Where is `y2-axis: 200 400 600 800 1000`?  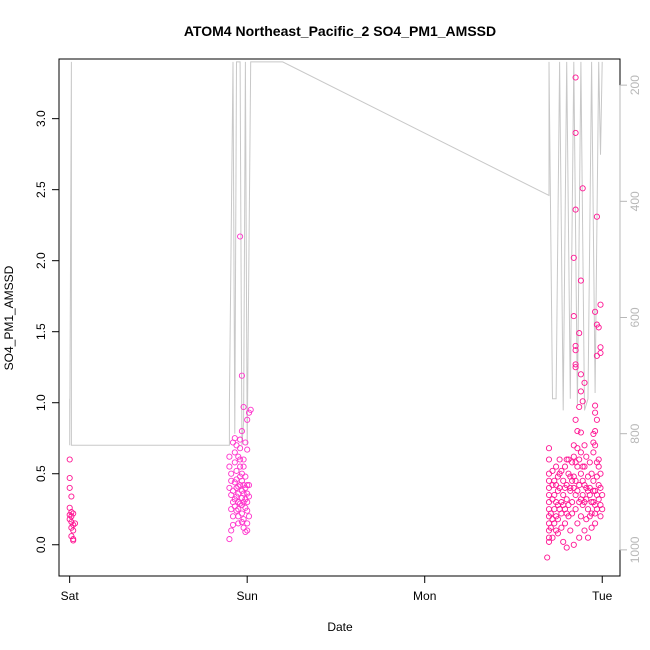
y2-axis: 200 400 600 800 1000 is located at coordinates (630, 319).